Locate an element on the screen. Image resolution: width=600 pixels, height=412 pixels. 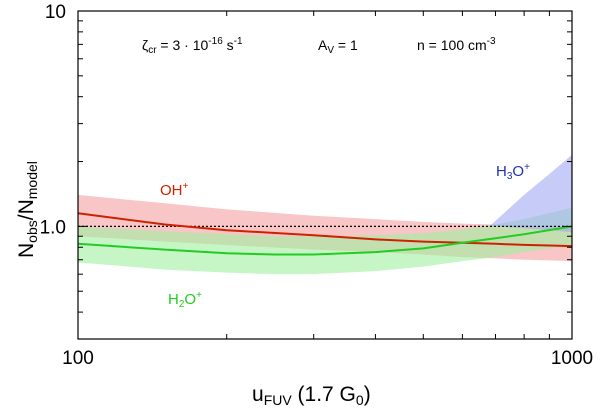
y-axis-title: Nobs/Nmodel is located at coordinates (27, 209).